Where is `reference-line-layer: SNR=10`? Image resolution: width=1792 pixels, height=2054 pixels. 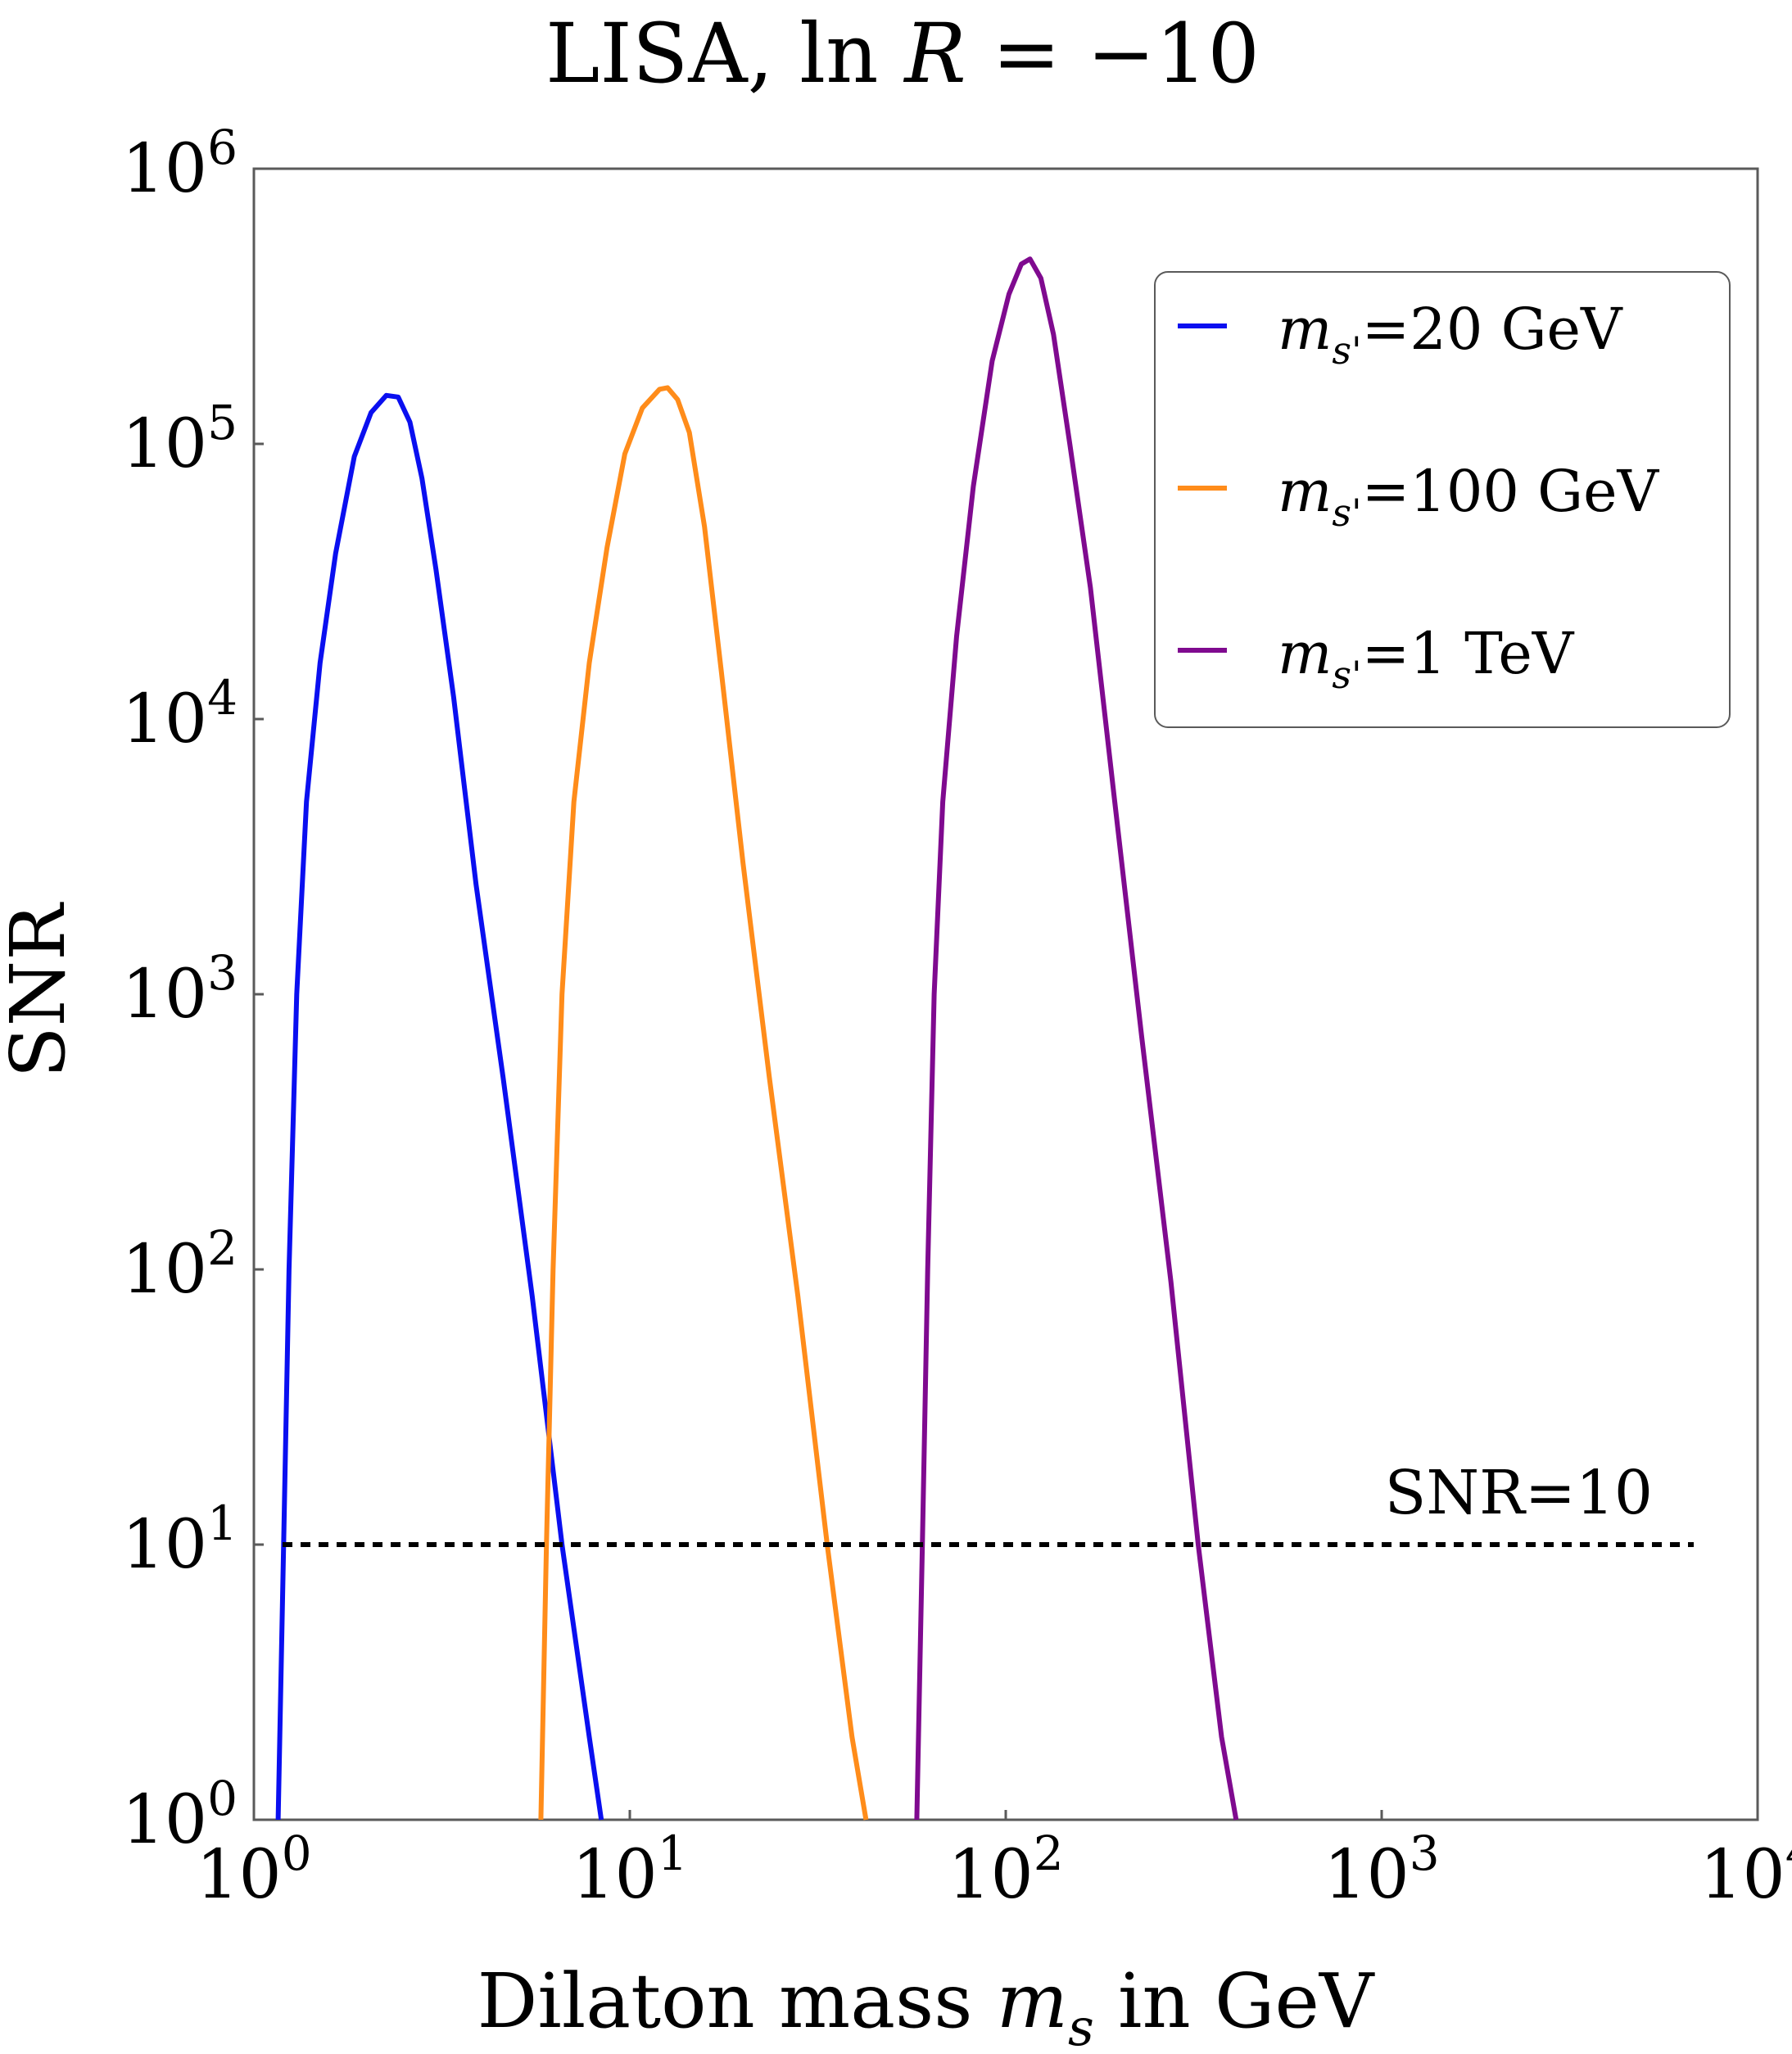
reference-line-layer: SNR=10 is located at coordinates (988, 1502).